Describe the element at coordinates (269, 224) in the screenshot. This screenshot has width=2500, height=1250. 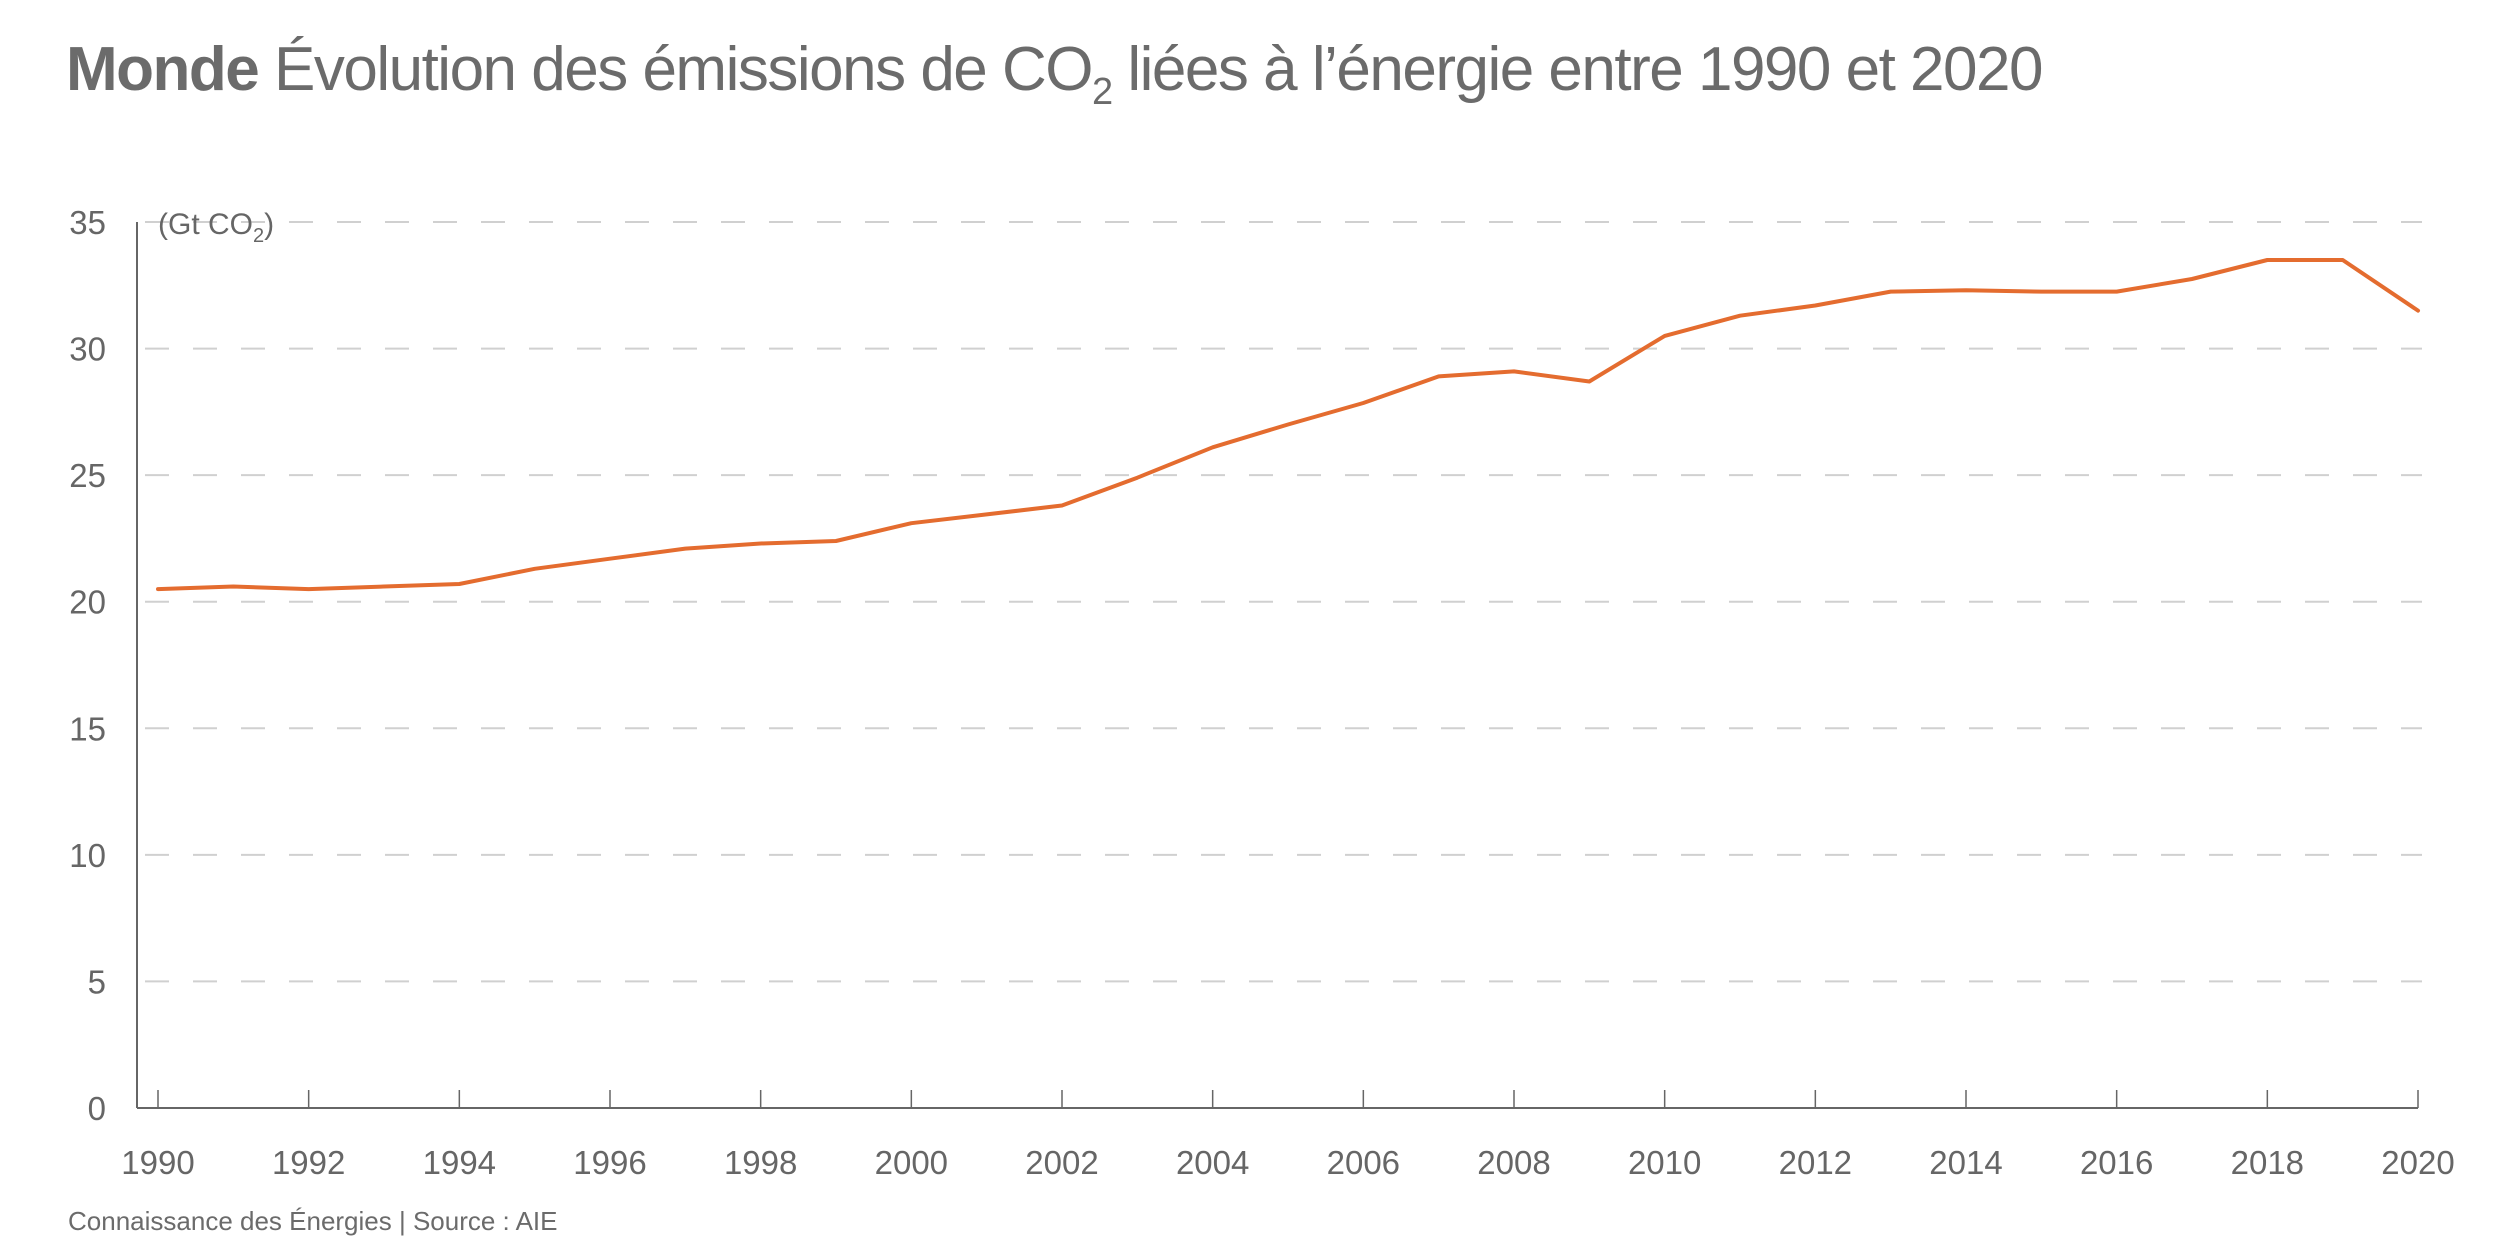
I see `unit-end: )` at that location.